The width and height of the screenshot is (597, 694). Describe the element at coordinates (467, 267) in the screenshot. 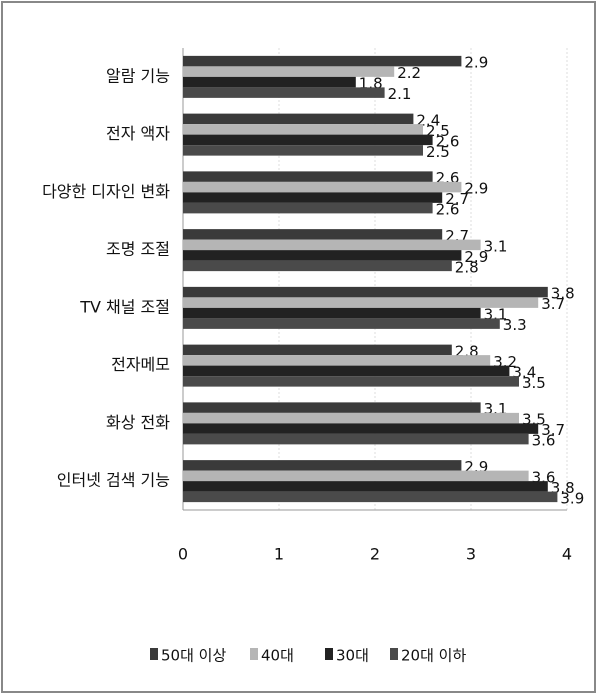

I see `data-label: 2.8` at that location.